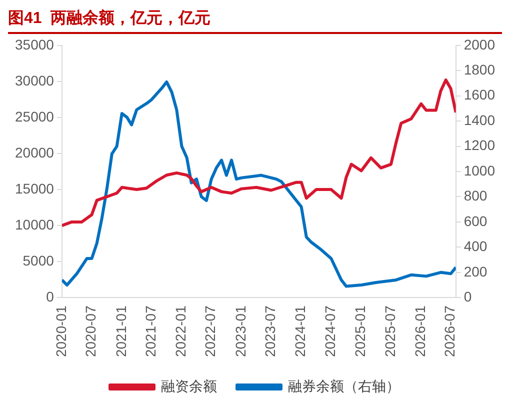 The image size is (510, 413). What do you see at coordinates (344, 386) in the screenshot?
I see `legend-label: 融券余额（右轴）` at bounding box center [344, 386].